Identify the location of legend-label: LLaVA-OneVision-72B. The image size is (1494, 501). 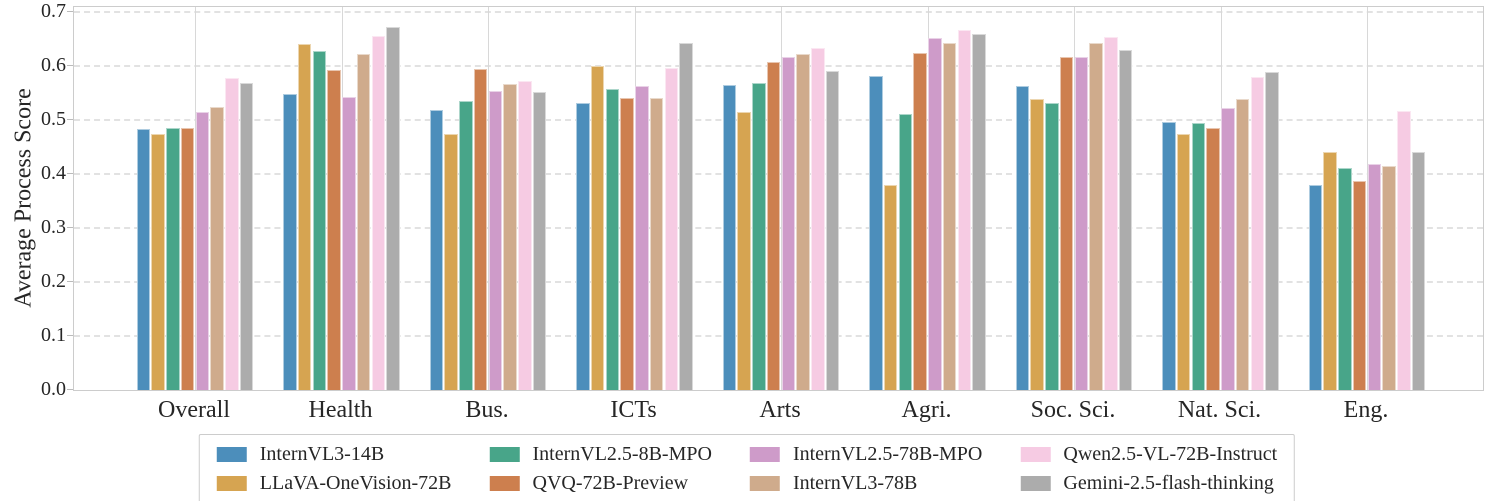
(355, 483).